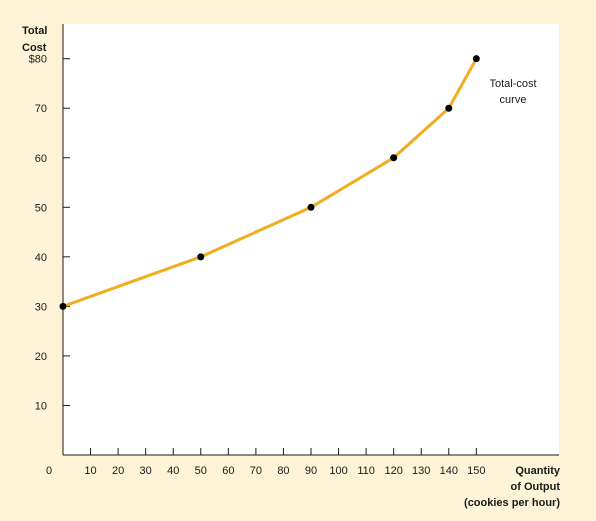 This screenshot has width=596, height=521. What do you see at coordinates (393, 471) in the screenshot?
I see `x-tick-label: 120` at bounding box center [393, 471].